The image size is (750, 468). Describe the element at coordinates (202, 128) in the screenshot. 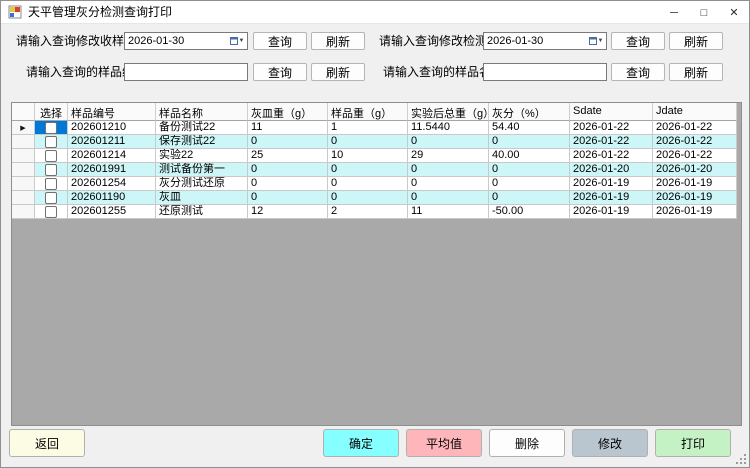

I see `cell-sample-name: 备份测试22` at that location.